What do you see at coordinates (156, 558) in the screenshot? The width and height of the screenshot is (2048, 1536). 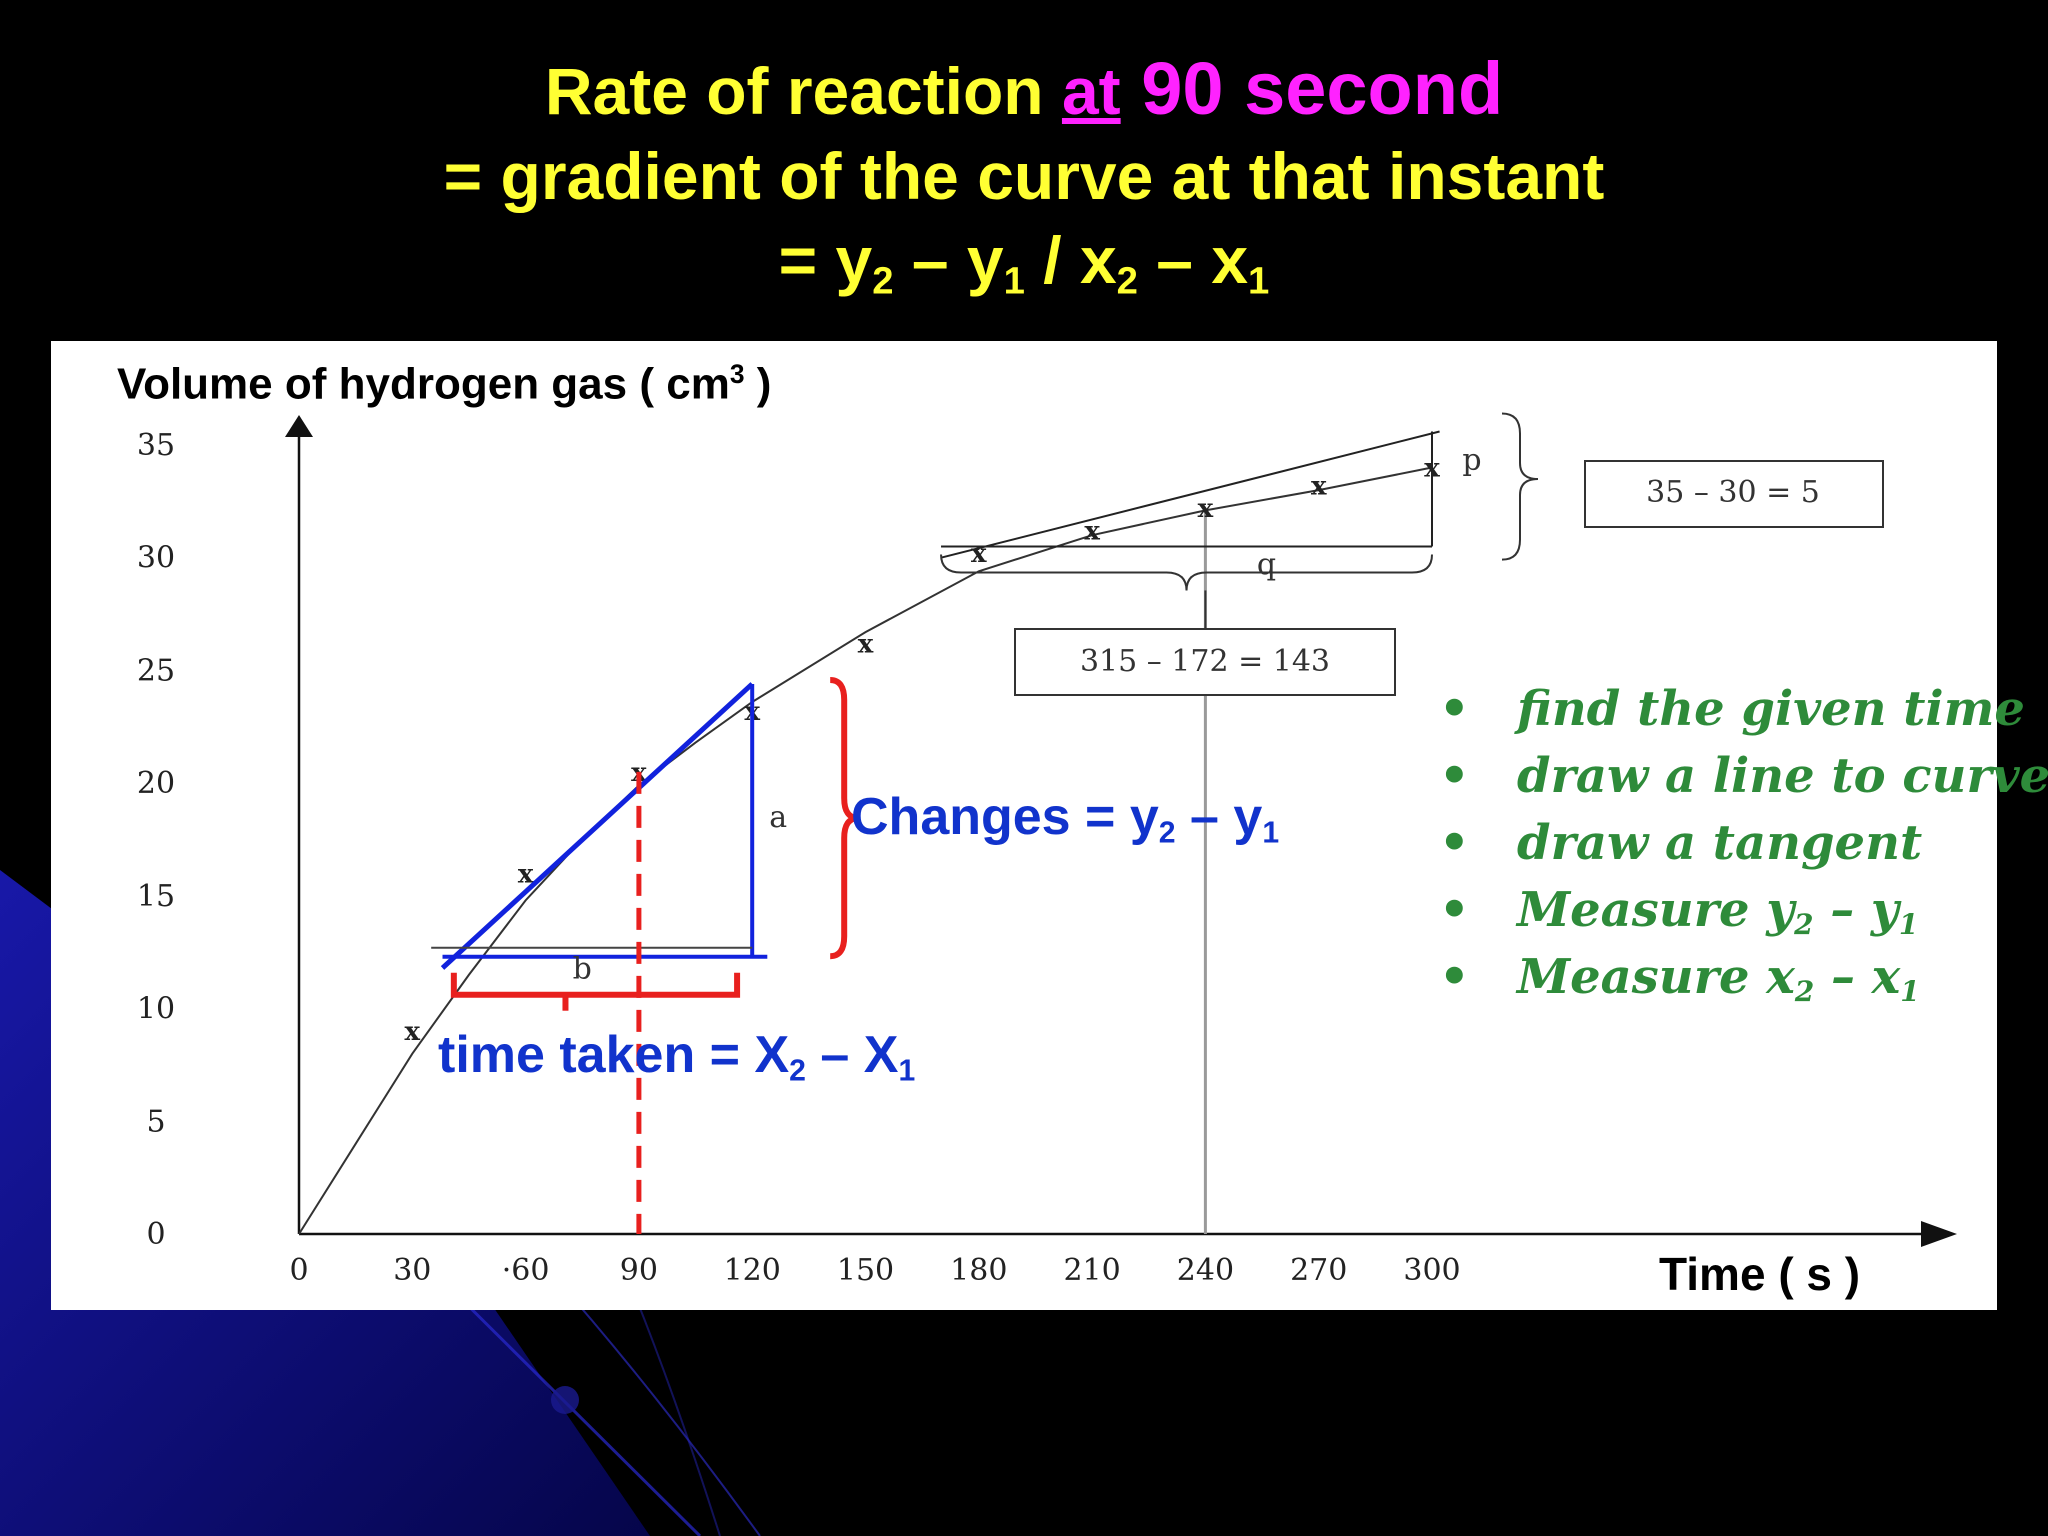 I see `y-tick-label: 30` at bounding box center [156, 558].